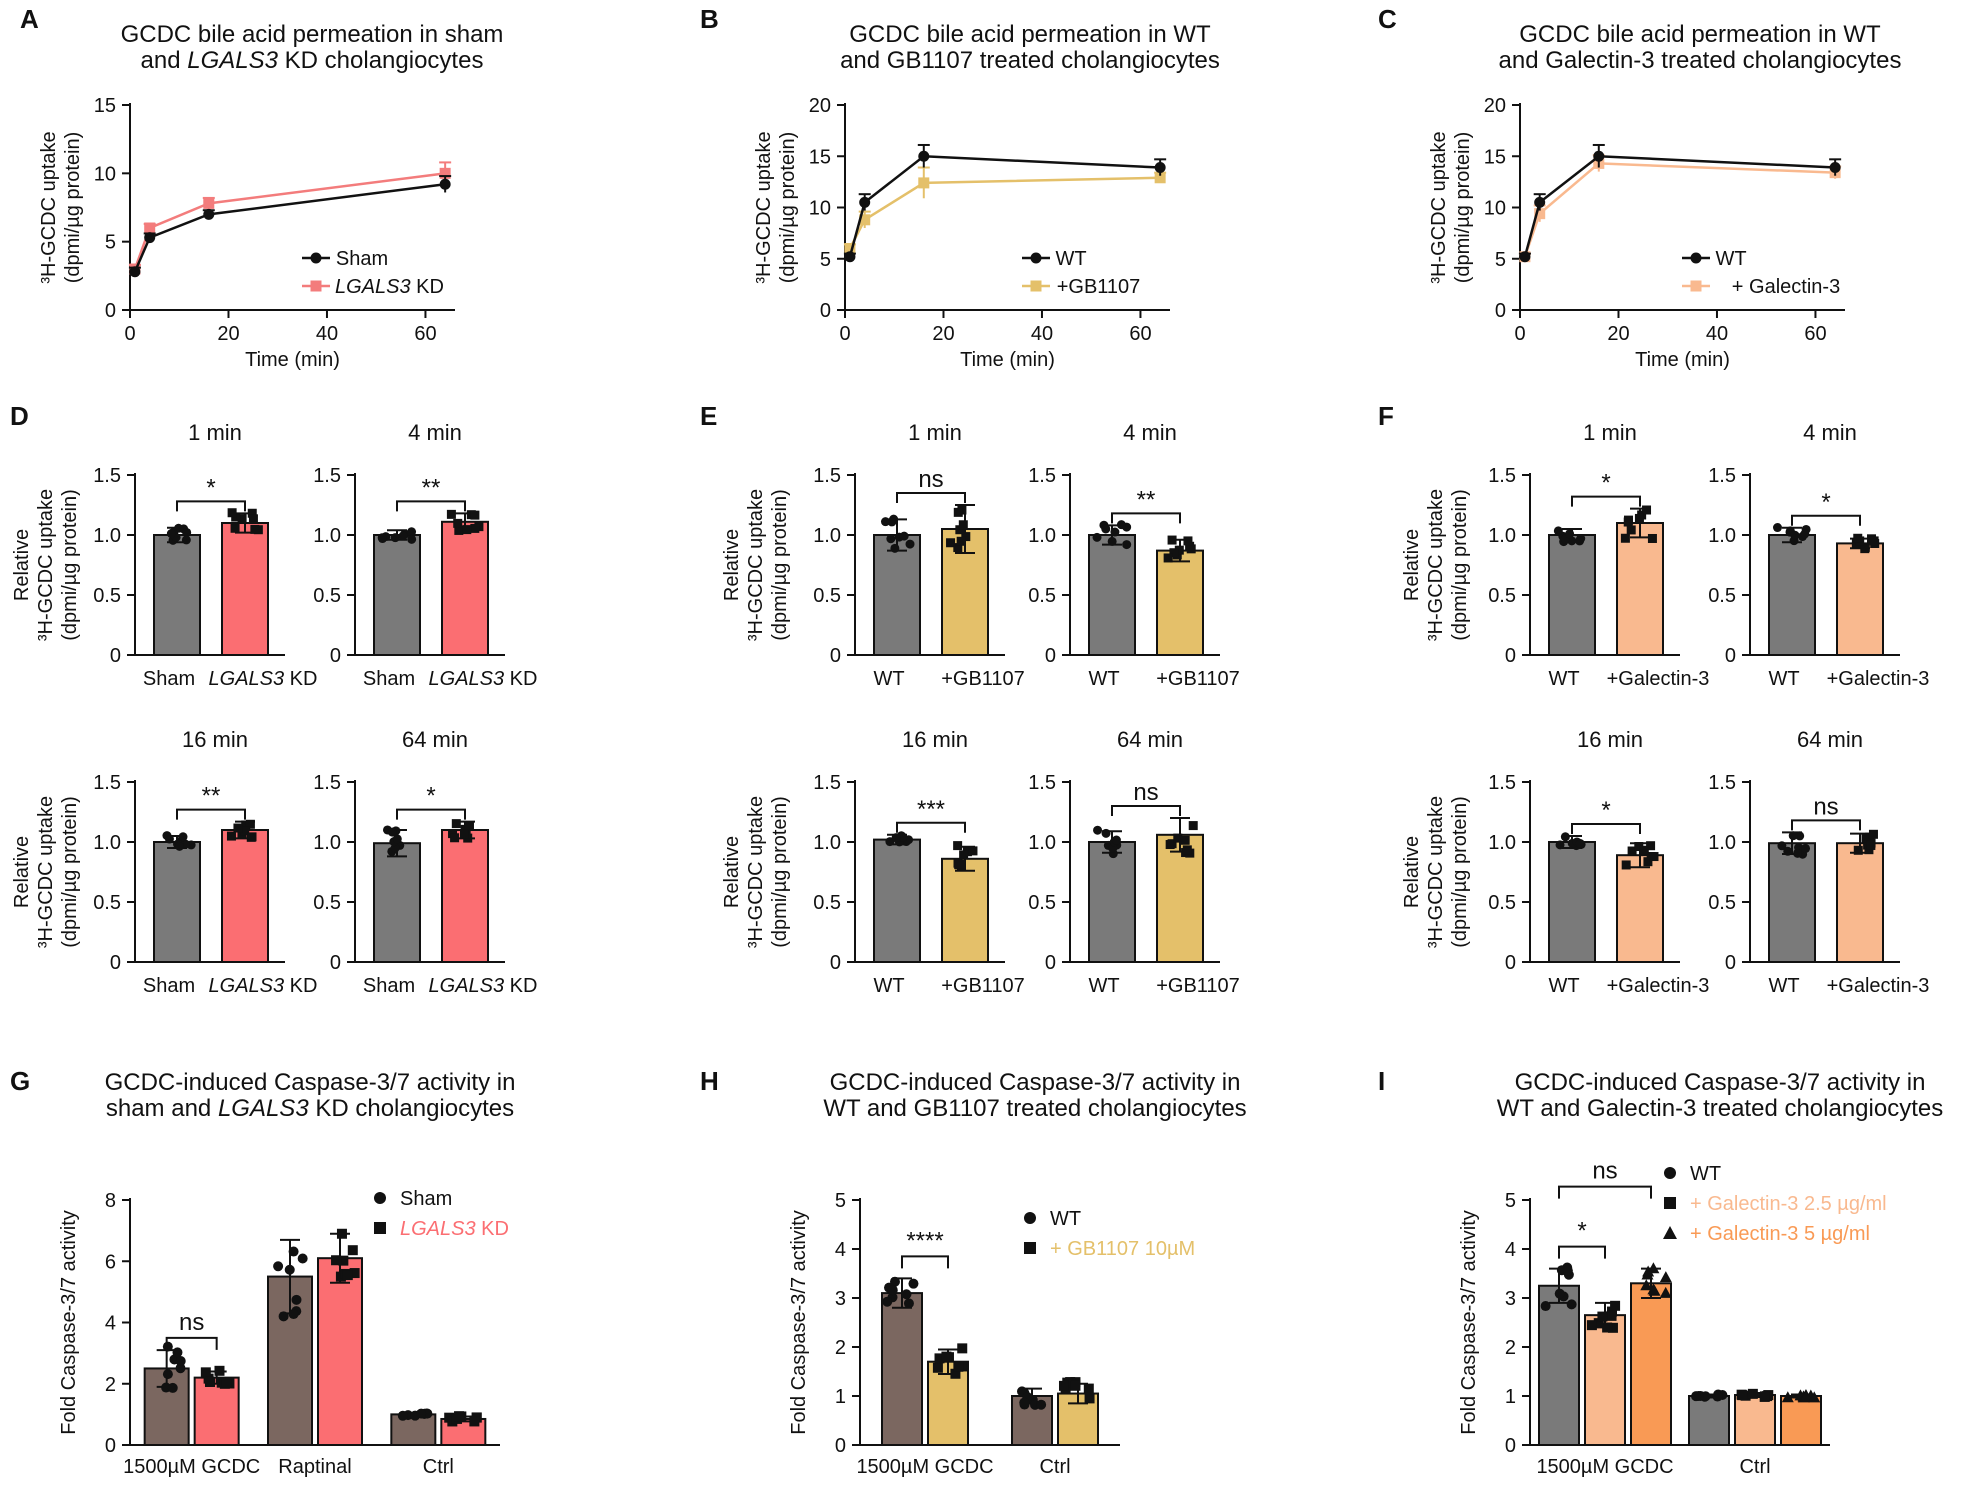 Image resolution: width=1963 pixels, height=1486 pixels. Describe the element at coordinates (20, 1081) in the screenshot. I see `panel-letter-G: G` at that location.